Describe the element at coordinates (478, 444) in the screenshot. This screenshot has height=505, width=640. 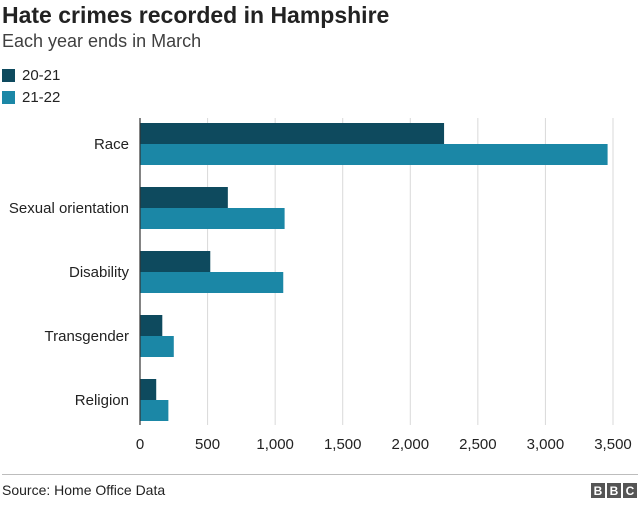
I see `x-tick-label: 2,500` at that location.